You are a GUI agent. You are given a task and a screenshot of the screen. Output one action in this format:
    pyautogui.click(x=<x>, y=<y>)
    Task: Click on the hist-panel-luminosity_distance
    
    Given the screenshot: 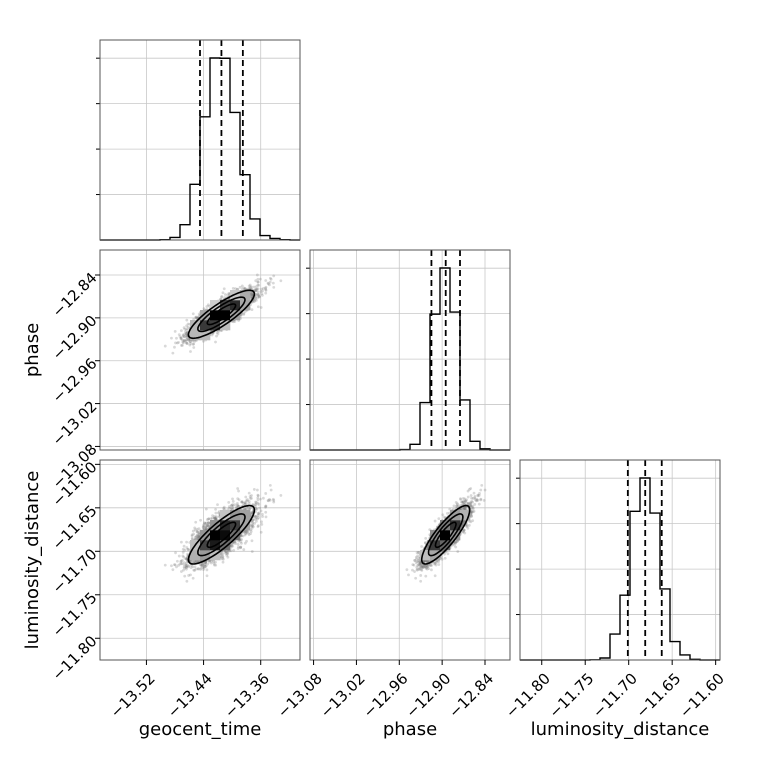 What is the action you would take?
    pyautogui.click(x=618, y=560)
    